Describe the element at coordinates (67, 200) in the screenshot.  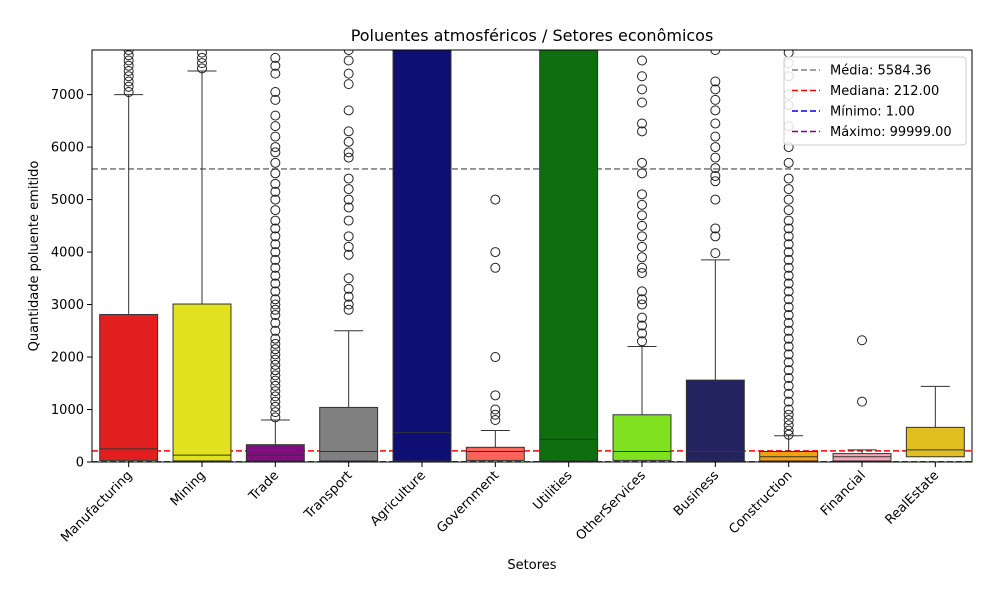
I see `y-tick-label-5: 5000` at that location.